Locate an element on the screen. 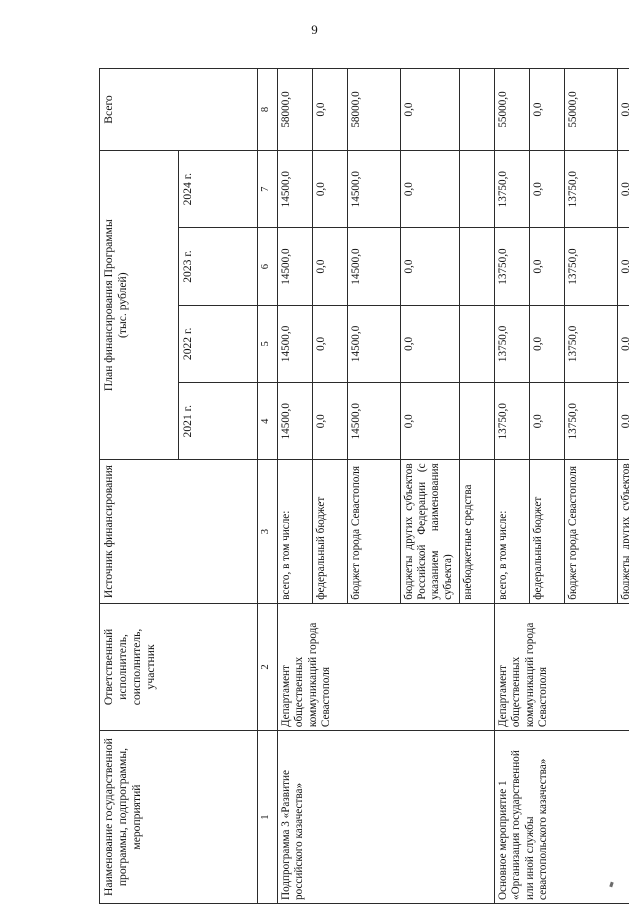 The image size is (629, 905). header-year-2023: 2023 г. is located at coordinates (218, 266).